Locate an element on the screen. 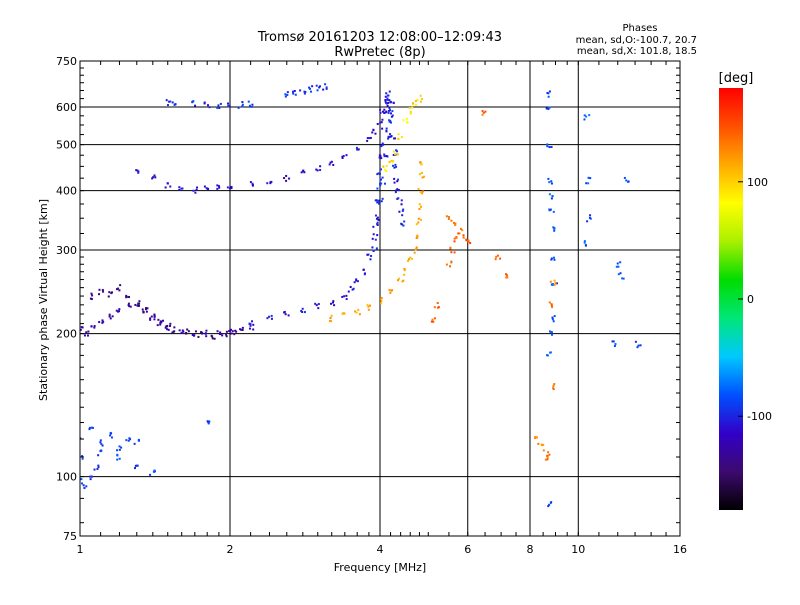 This screenshot has width=800, height=605. x-tick-label: 10 is located at coordinates (578, 549).